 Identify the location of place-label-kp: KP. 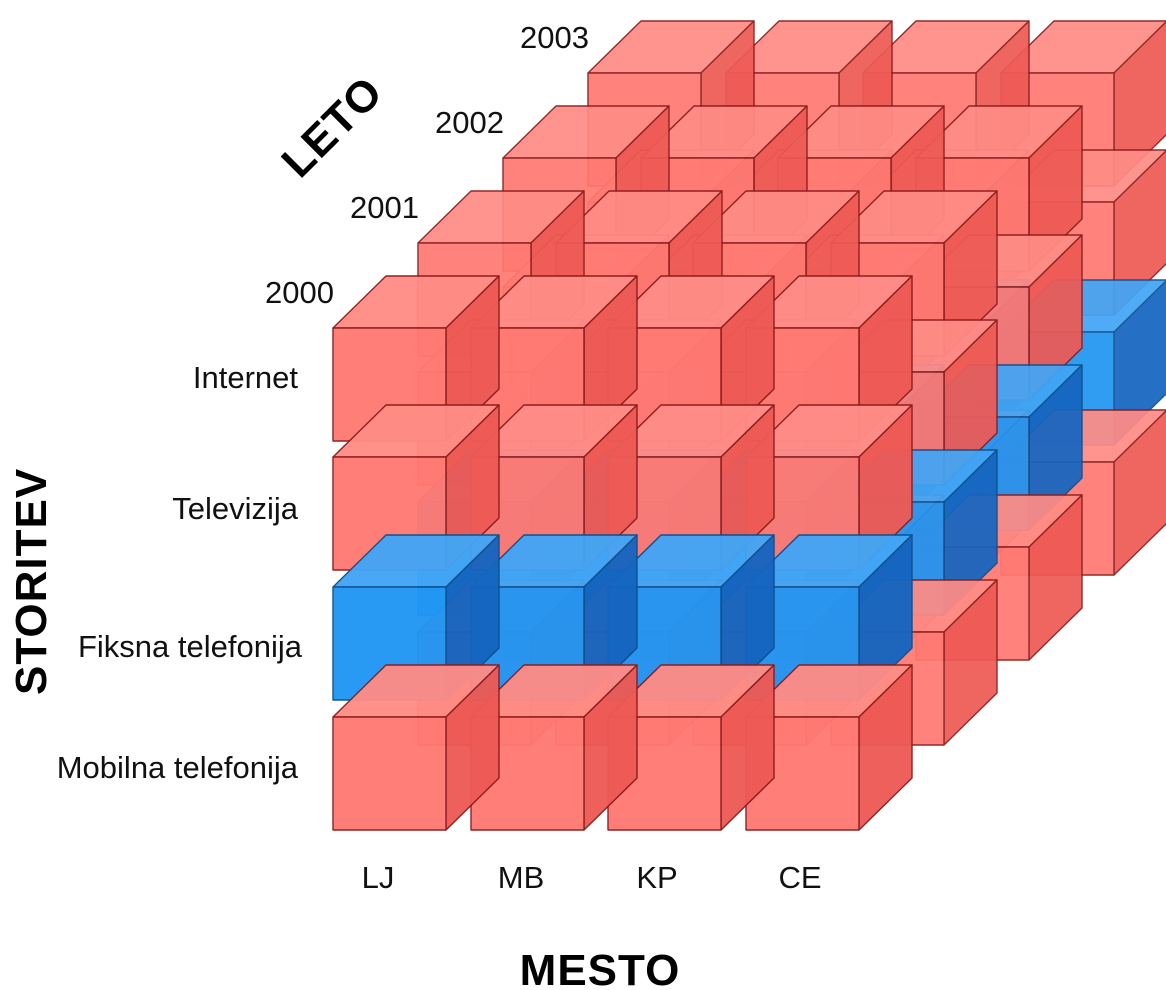
(656, 877).